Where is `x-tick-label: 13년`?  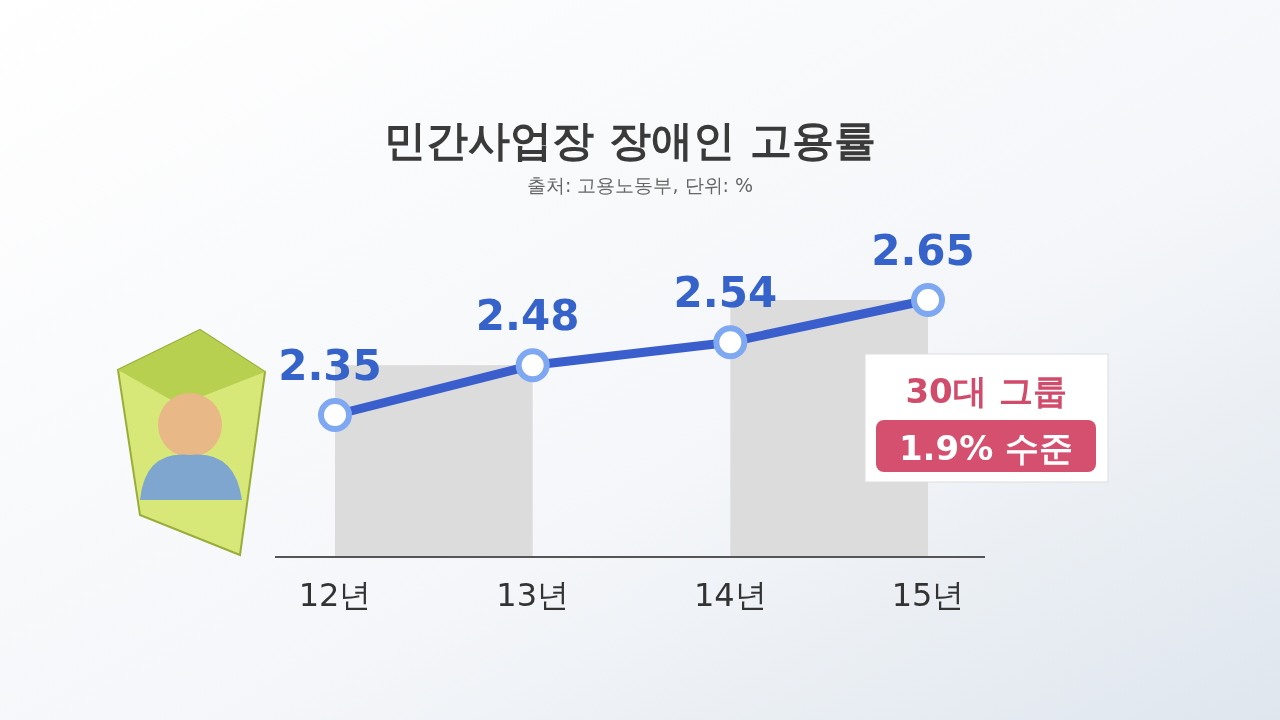
x-tick-label: 13년 is located at coordinates (533, 595).